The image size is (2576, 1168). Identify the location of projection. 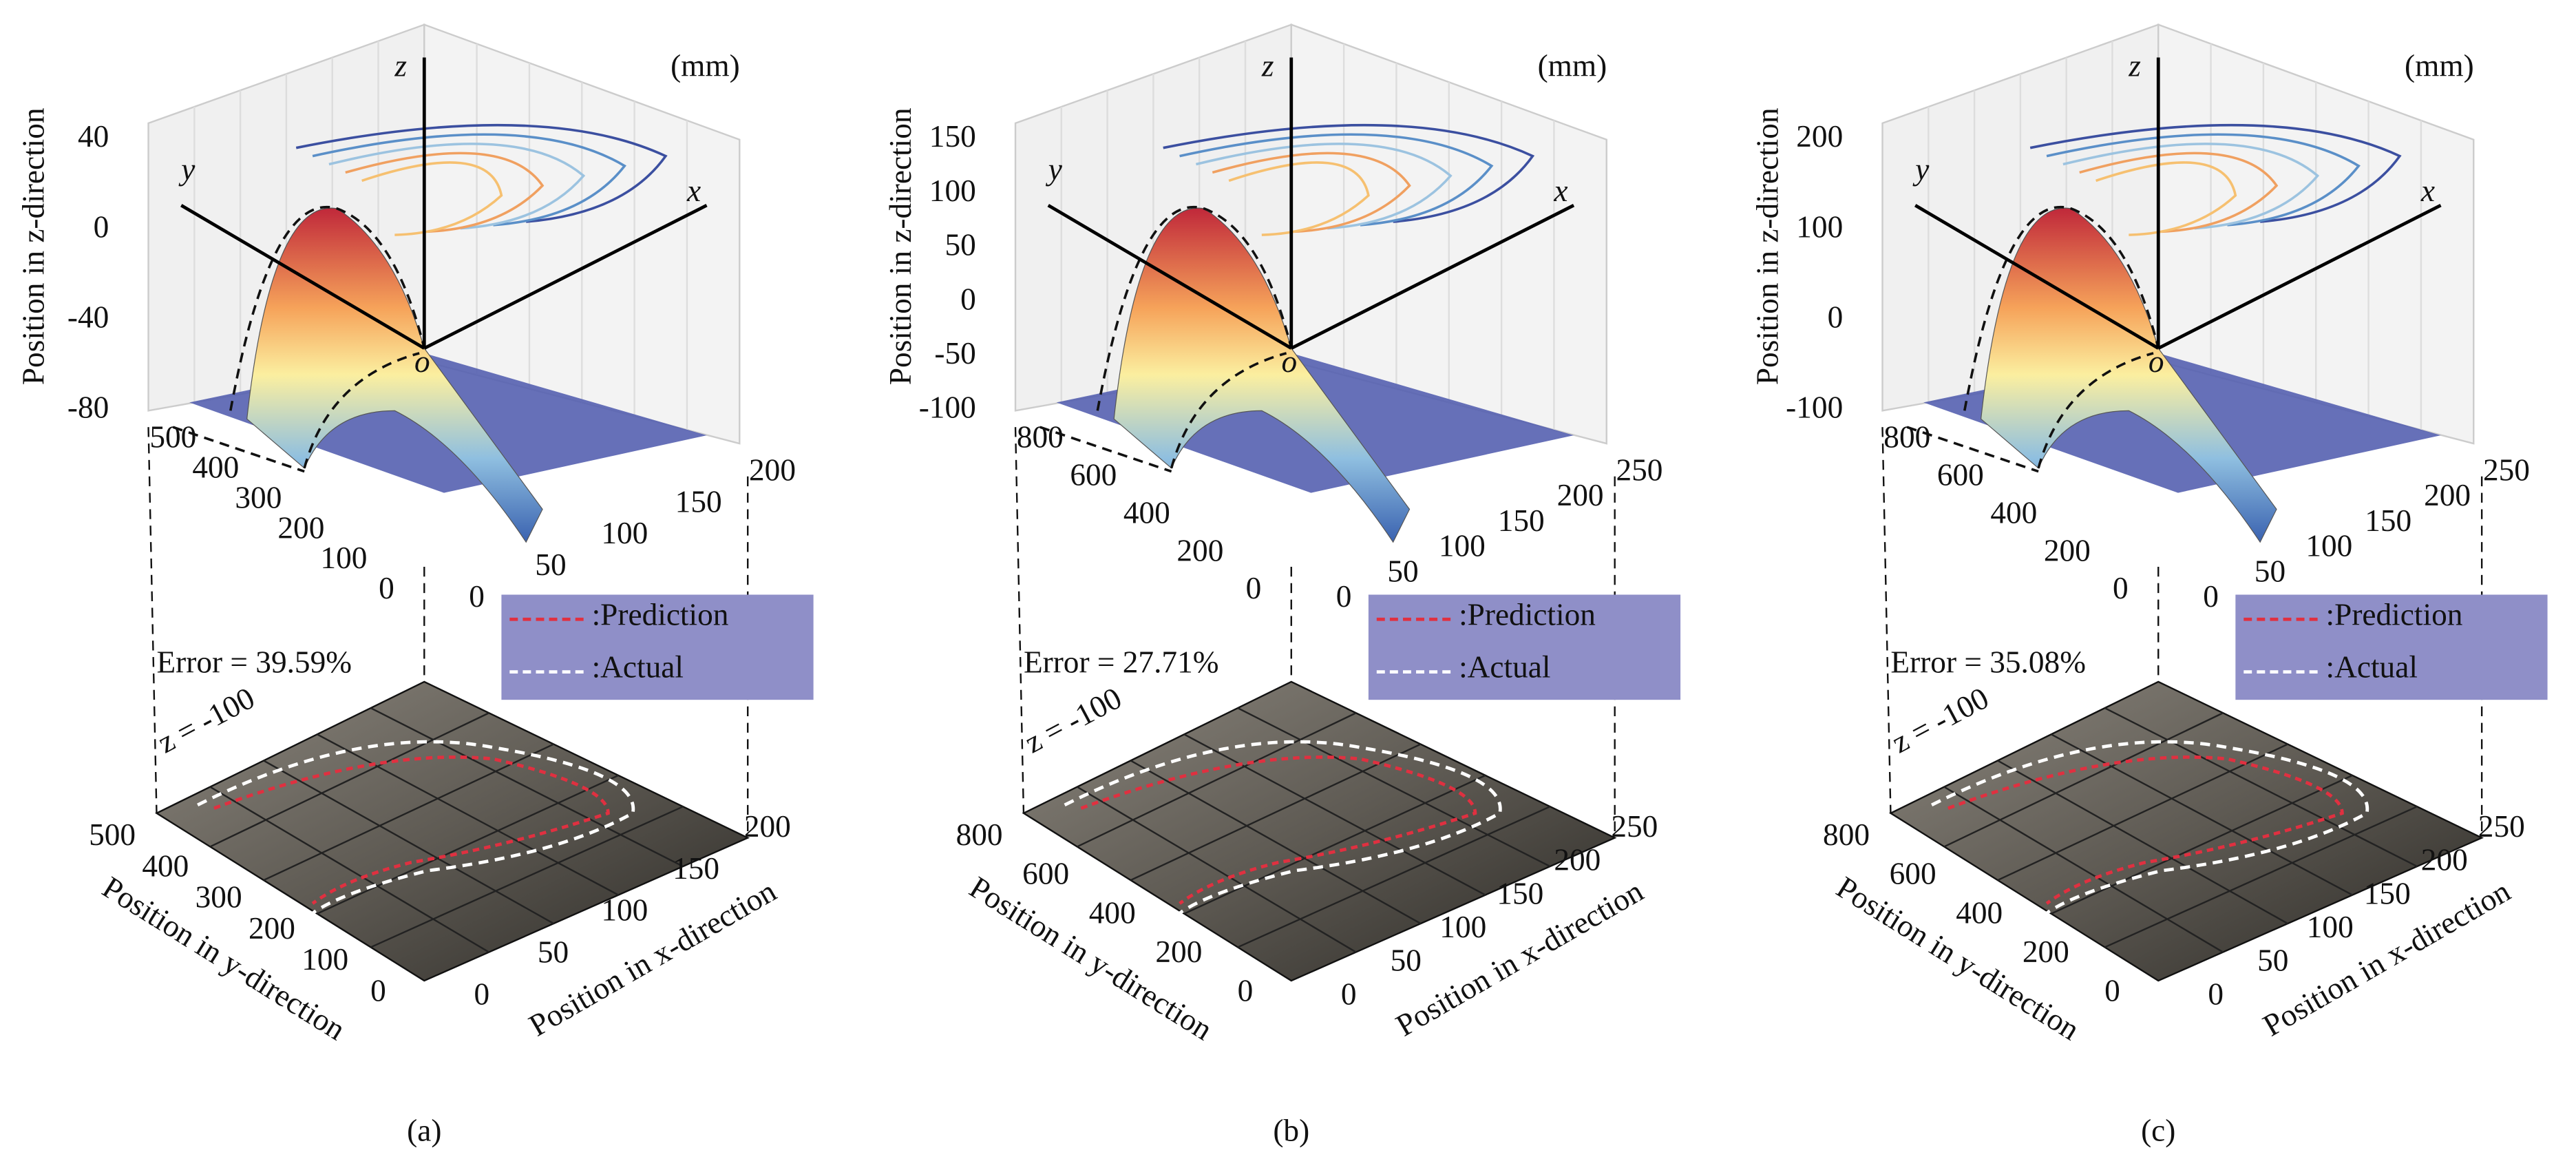
(1887, 620).